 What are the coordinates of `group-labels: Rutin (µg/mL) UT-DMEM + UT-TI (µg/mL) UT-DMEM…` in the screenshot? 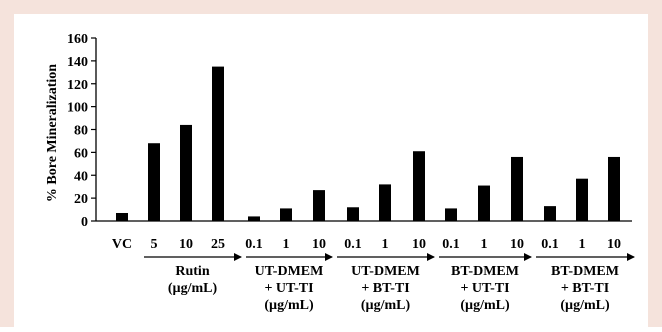 It's located at (389, 283).